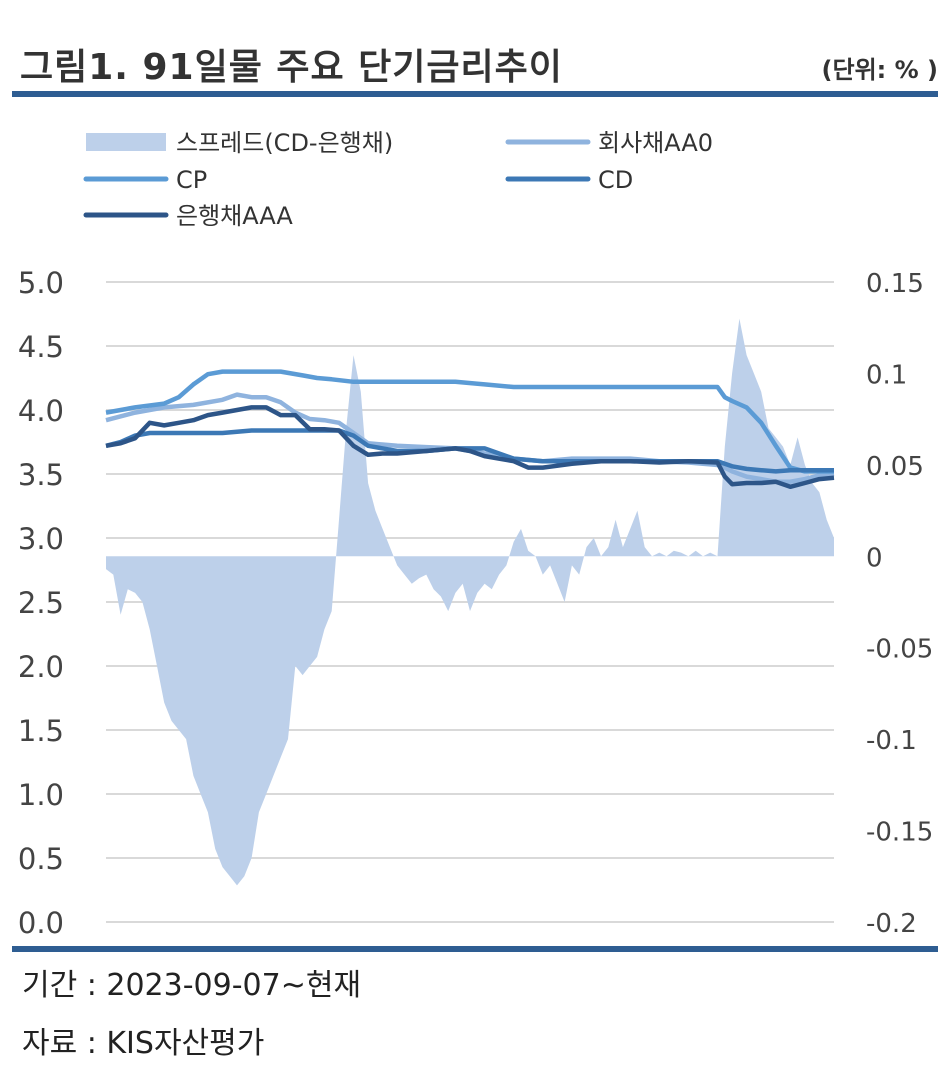  Describe the element at coordinates (886, 375) in the screenshot. I see `right-tick-label: 0.1` at that location.